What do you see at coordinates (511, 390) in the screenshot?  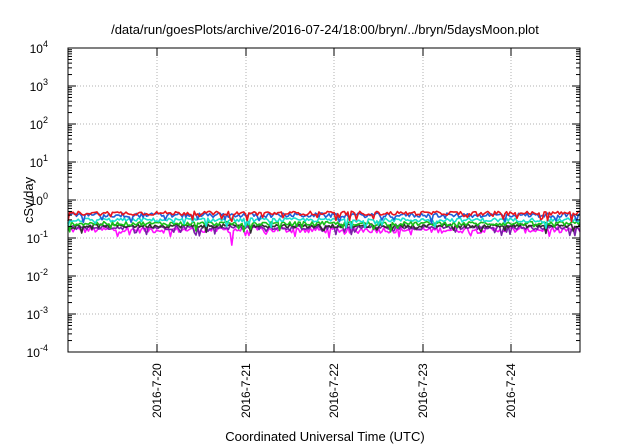 I see `x-tick-label: 2016-7-24` at bounding box center [511, 390].